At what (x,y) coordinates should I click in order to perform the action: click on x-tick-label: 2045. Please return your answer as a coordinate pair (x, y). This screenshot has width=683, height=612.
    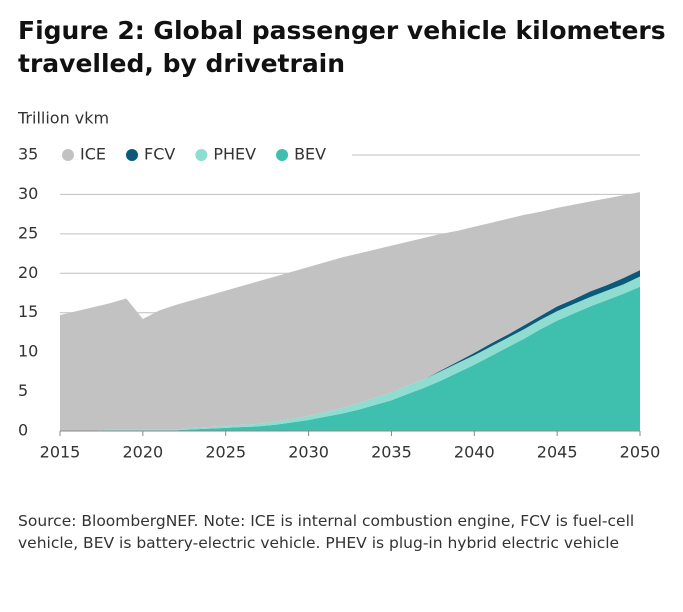
    Looking at the image, I should click on (557, 452).